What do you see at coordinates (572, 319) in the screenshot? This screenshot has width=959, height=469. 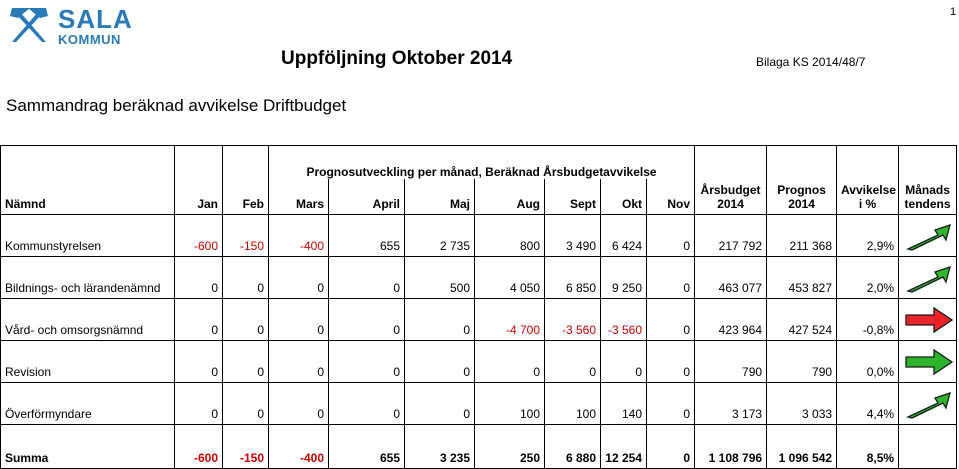 I see `cell-sept: -3 560` at bounding box center [572, 319].